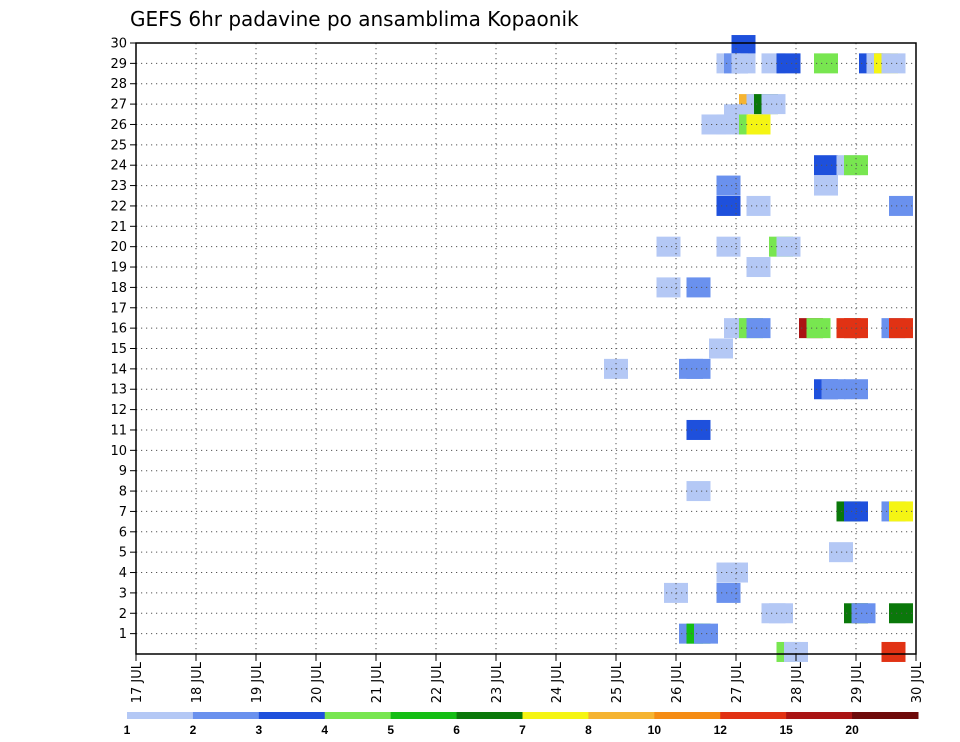 The height and width of the screenshot is (742, 960). Describe the element at coordinates (377, 682) in the screenshot. I see `x-tick-label: 21 JUL` at that location.